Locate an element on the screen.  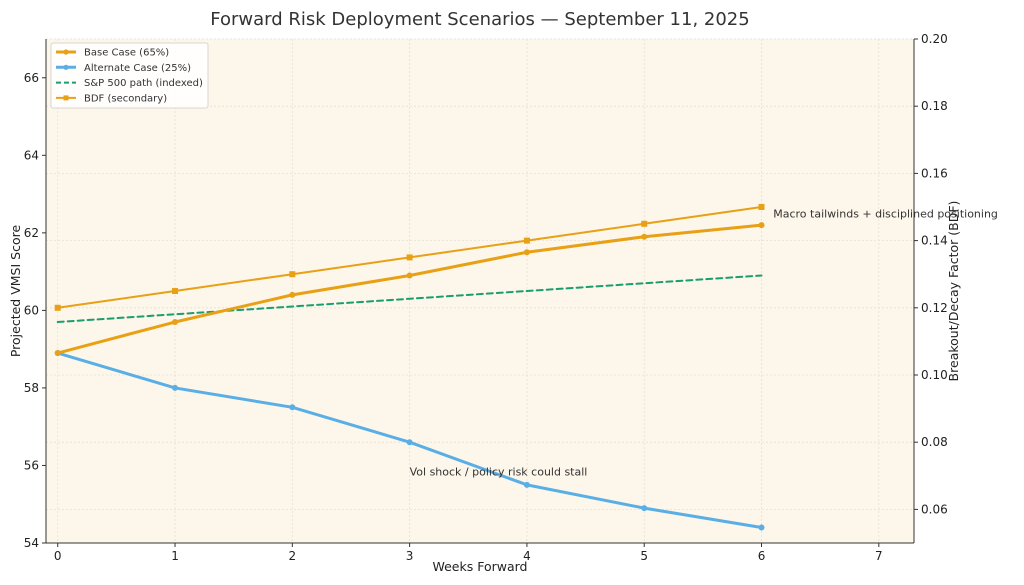
y-tick-label: 58 is located at coordinates (31, 388).